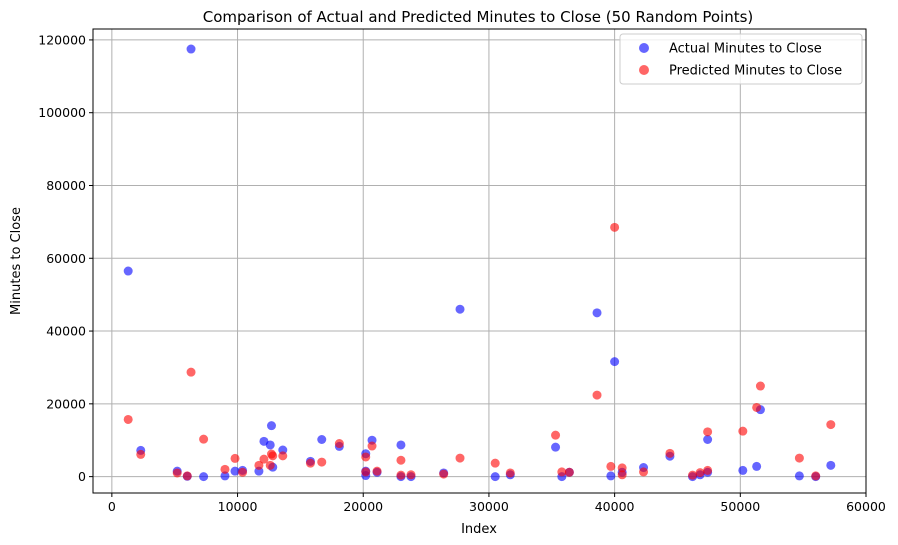  Describe the element at coordinates (66, 185) in the screenshot. I see `y-tick-label: 80000` at that location.